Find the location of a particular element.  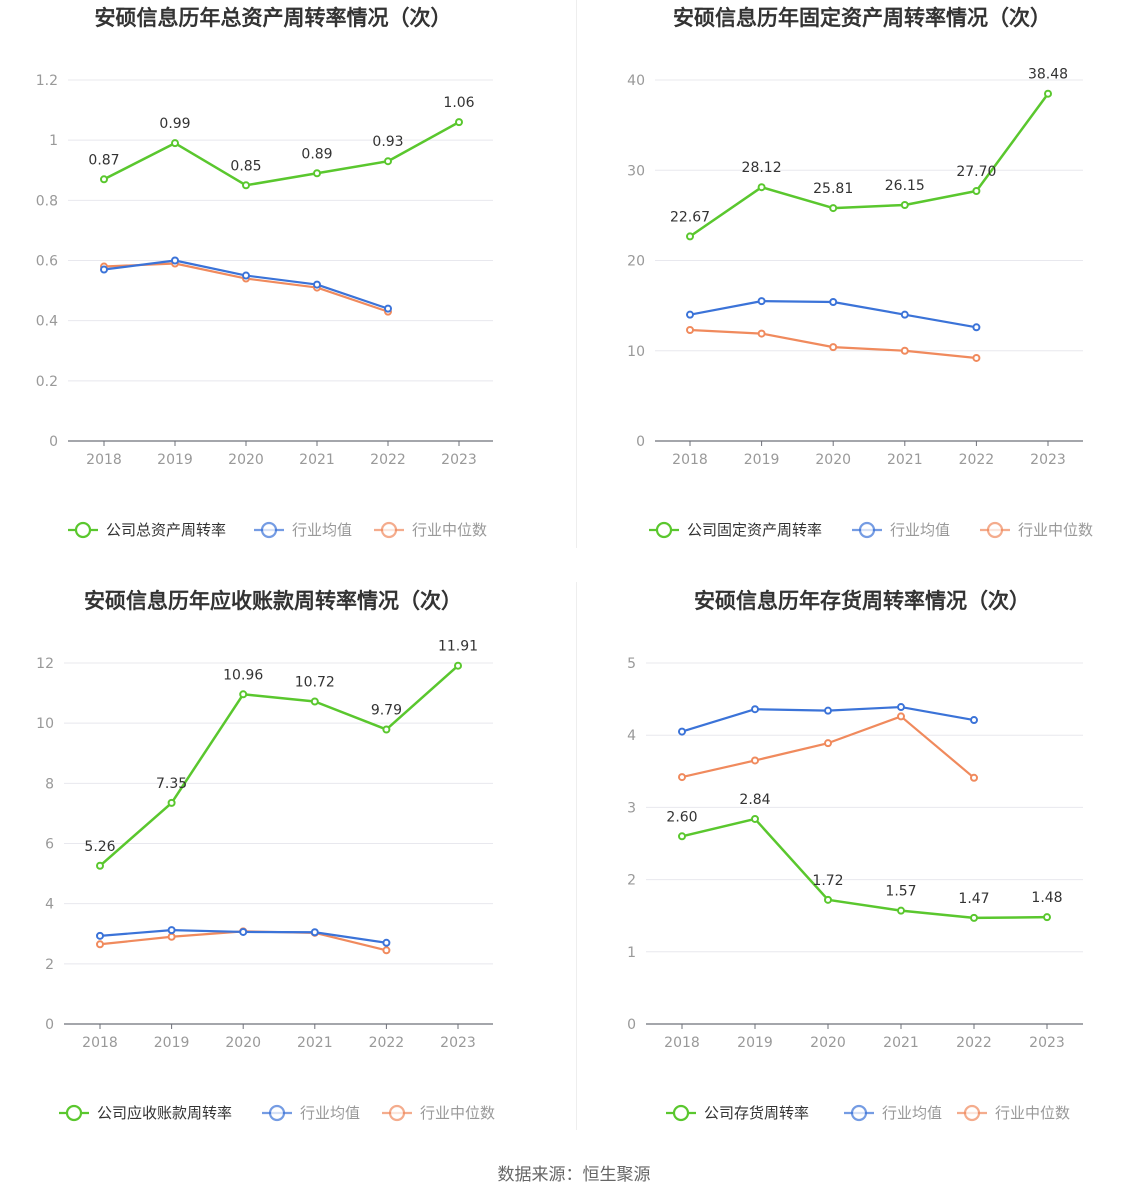

data-label: 11.91 is located at coordinates (458, 647).